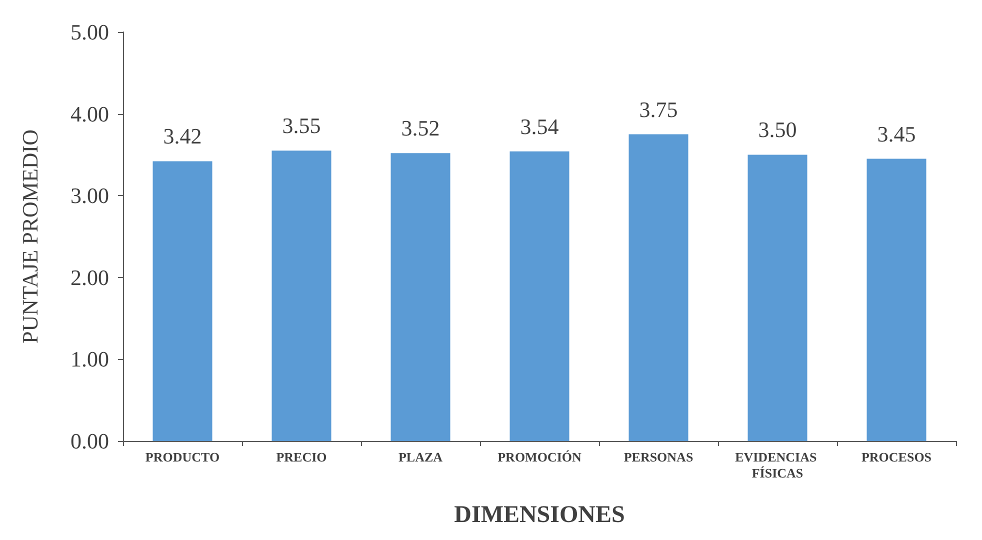 The width and height of the screenshot is (982, 540). Describe the element at coordinates (89, 32) in the screenshot. I see `y-tick-label: 5.00` at that location.